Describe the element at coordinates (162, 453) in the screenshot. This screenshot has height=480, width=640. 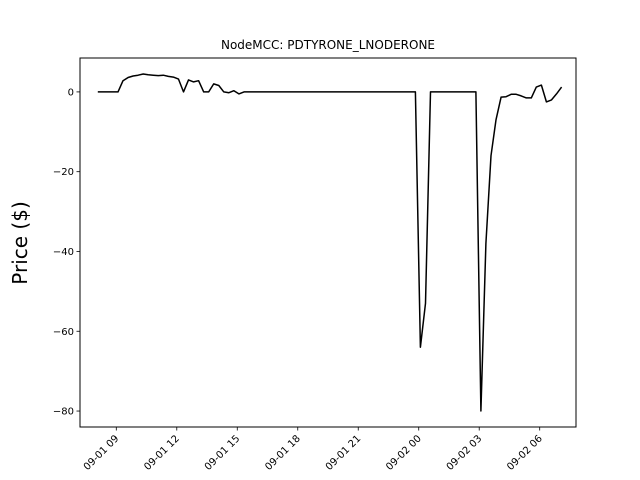
I see `x-tick-label: 09-01 12` at that location.